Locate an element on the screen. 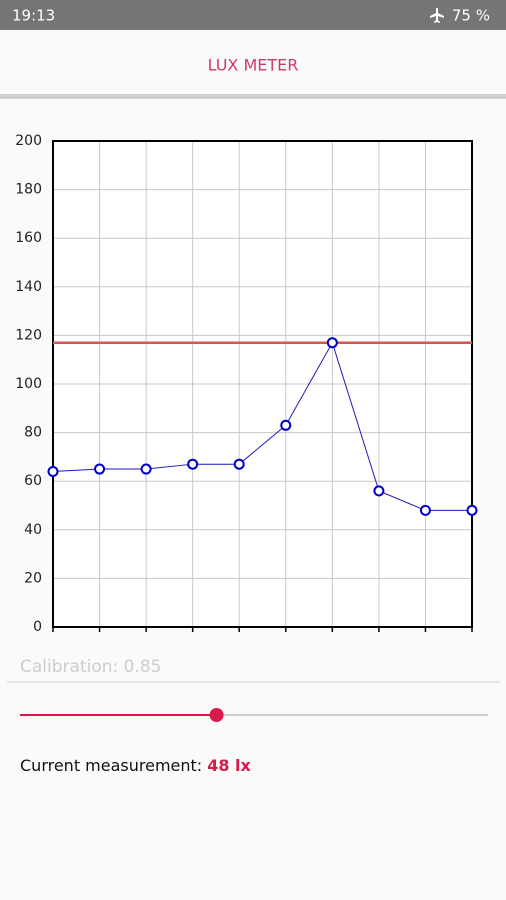 This screenshot has width=506, height=900. y-tick-label: 100 is located at coordinates (28, 384).